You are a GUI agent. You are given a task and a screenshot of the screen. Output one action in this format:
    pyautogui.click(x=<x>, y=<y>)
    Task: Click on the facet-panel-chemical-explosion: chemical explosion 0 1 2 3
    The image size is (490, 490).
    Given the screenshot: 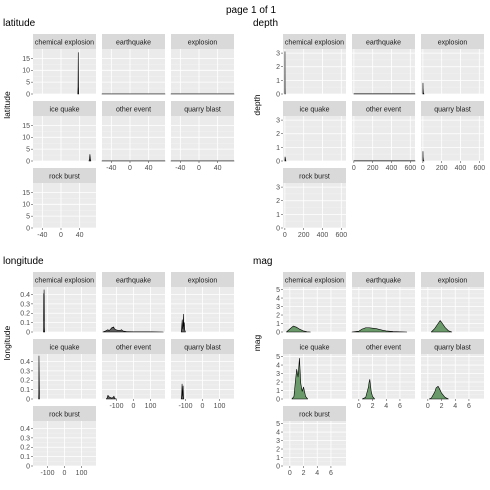 What is the action you would take?
    pyautogui.click(x=311, y=66)
    